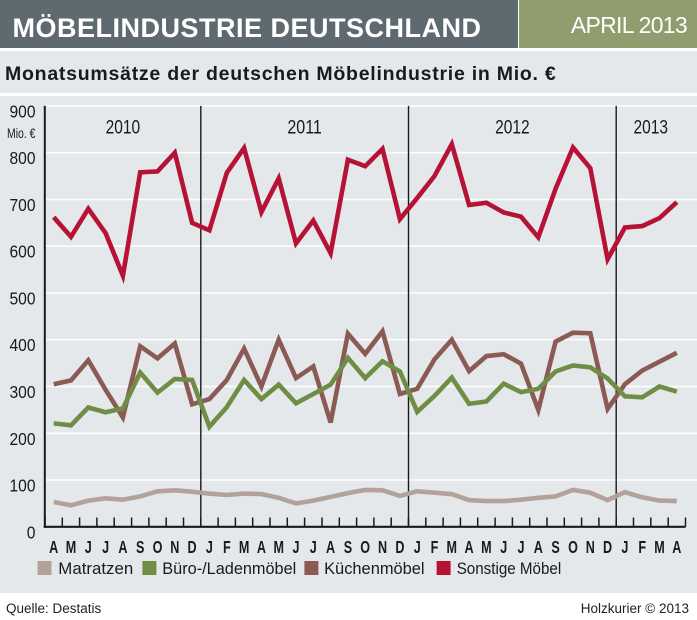  I want to click on svg-text: 200, so click(23, 439).